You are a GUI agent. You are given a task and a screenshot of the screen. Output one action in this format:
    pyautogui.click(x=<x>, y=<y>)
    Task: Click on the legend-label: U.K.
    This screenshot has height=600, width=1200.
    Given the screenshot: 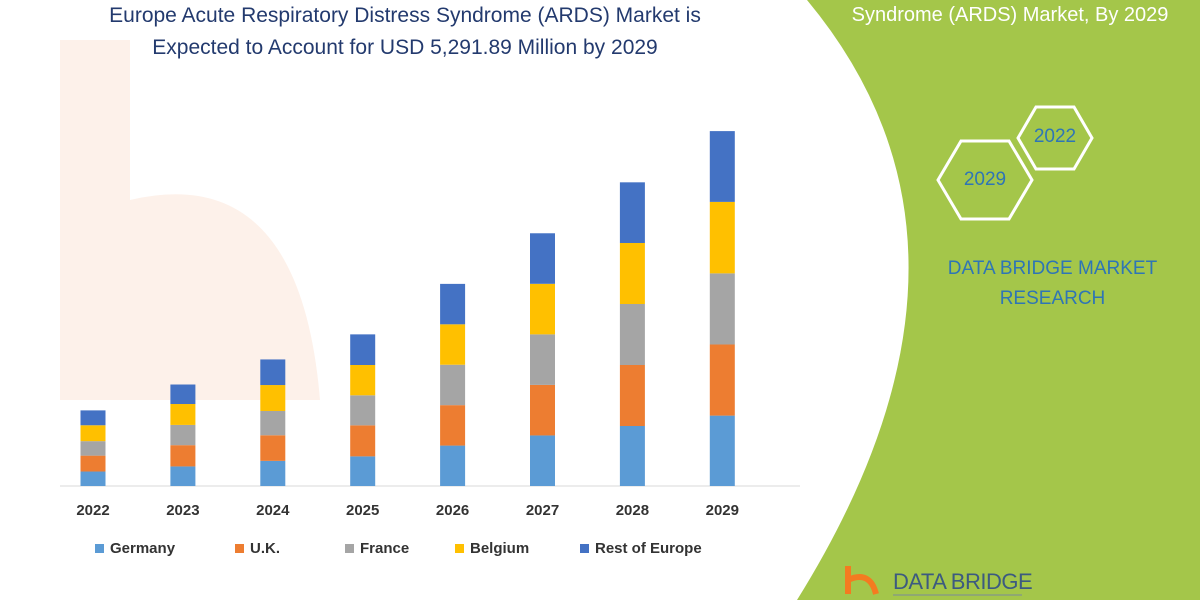 What is the action you would take?
    pyautogui.click(x=265, y=548)
    